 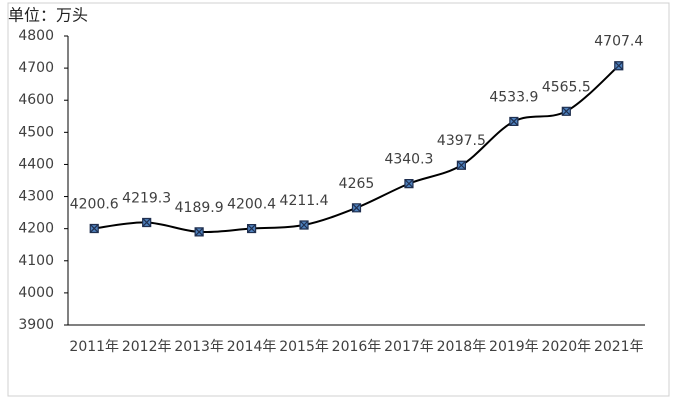 What do you see at coordinates (357, 347) in the screenshot?
I see `x-tick-label: 2016年` at bounding box center [357, 347].